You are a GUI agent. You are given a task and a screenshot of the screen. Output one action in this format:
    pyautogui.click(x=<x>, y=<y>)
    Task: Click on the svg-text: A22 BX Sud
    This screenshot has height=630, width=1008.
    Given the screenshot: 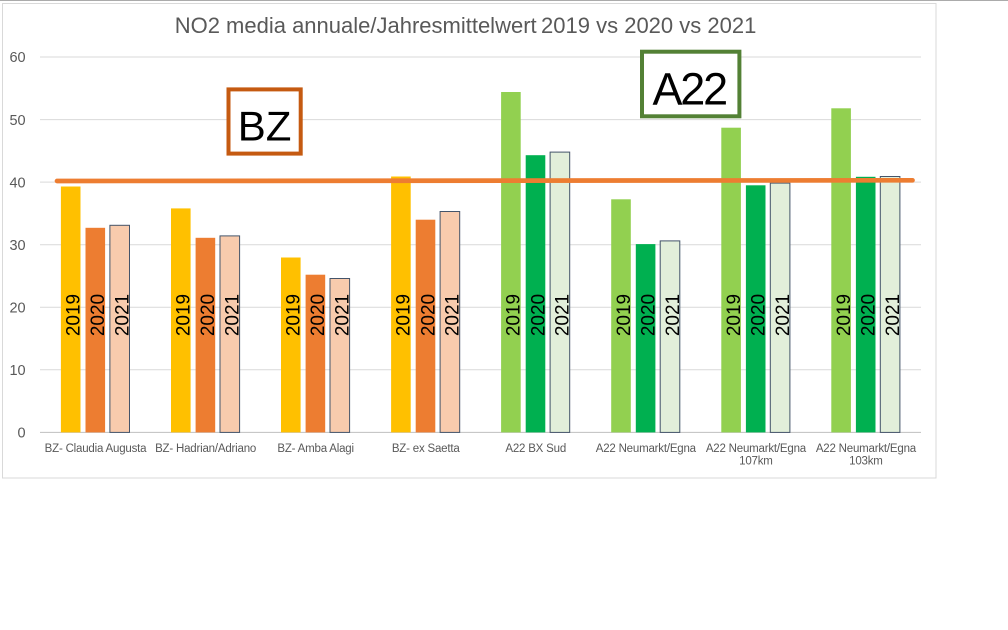 What is the action you would take?
    pyautogui.click(x=535, y=449)
    